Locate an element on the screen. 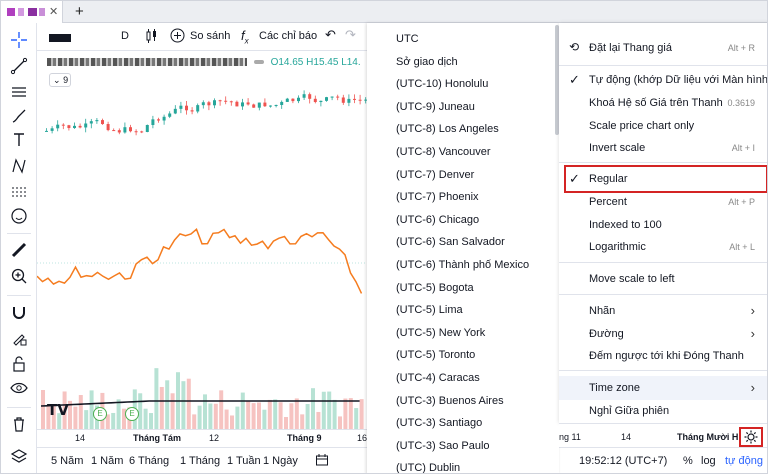 This screenshot has height=474, width=768. zoom-in-icon is located at coordinates (19, 277).